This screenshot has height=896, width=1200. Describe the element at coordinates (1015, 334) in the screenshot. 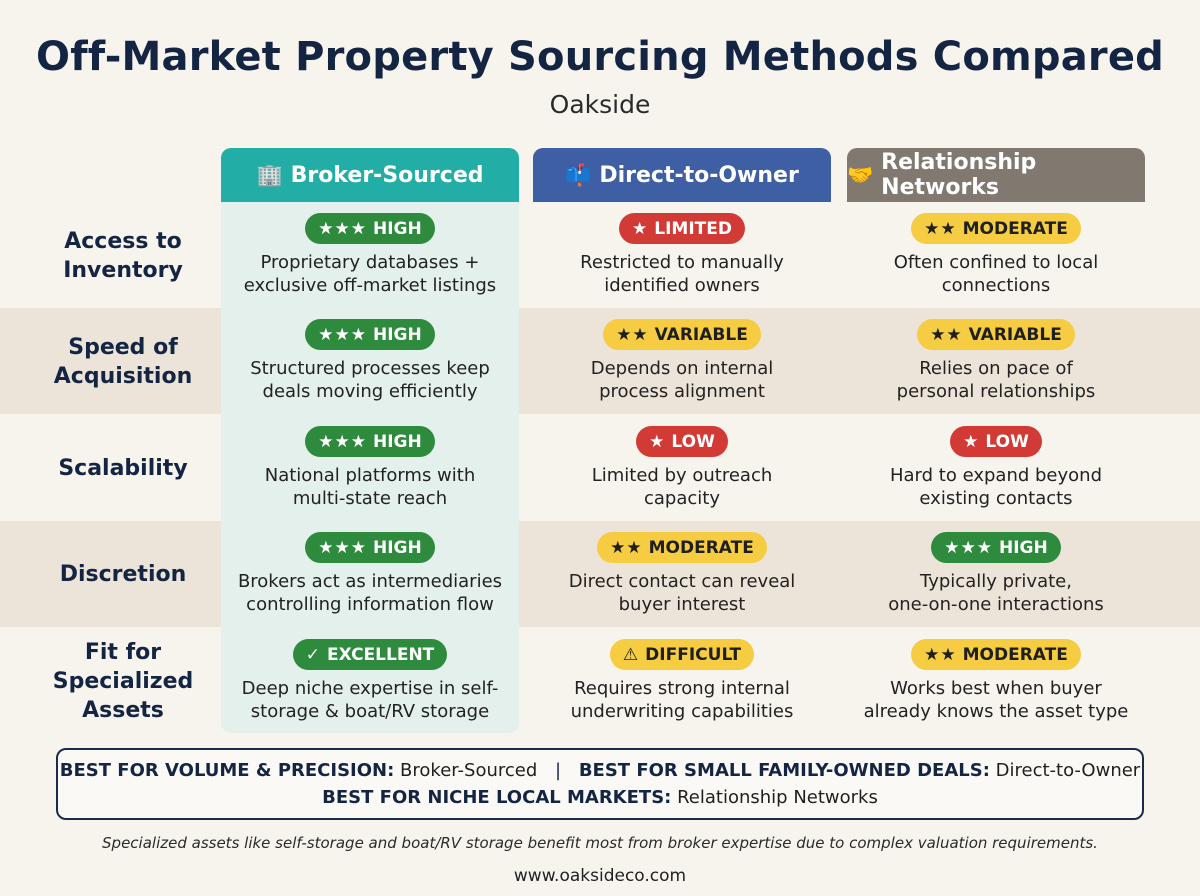

I see `rating-label: VARIABLE` at that location.